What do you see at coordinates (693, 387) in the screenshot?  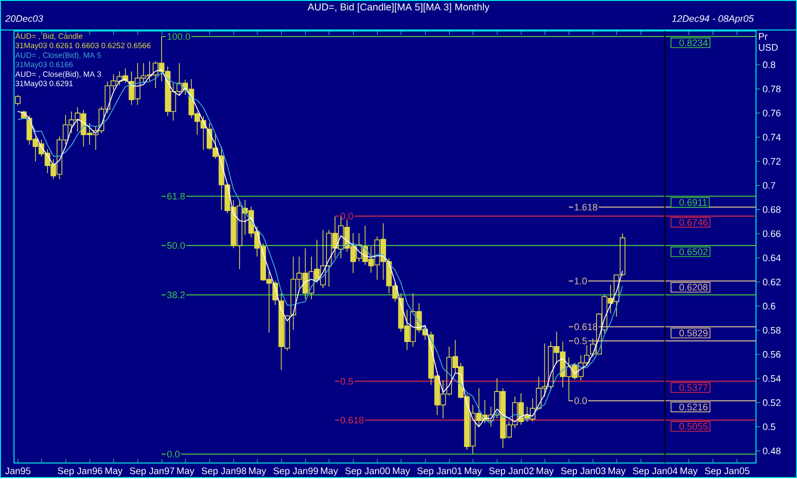 I see `annotation: 0.5377` at bounding box center [693, 387].